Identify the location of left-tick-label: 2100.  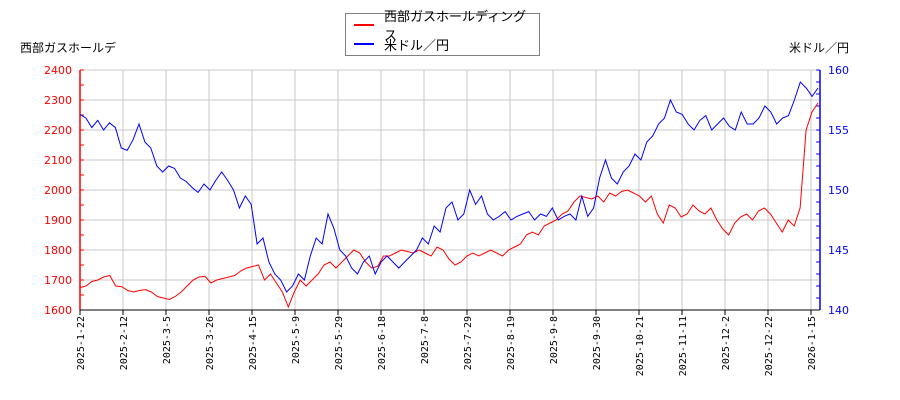
(58, 160).